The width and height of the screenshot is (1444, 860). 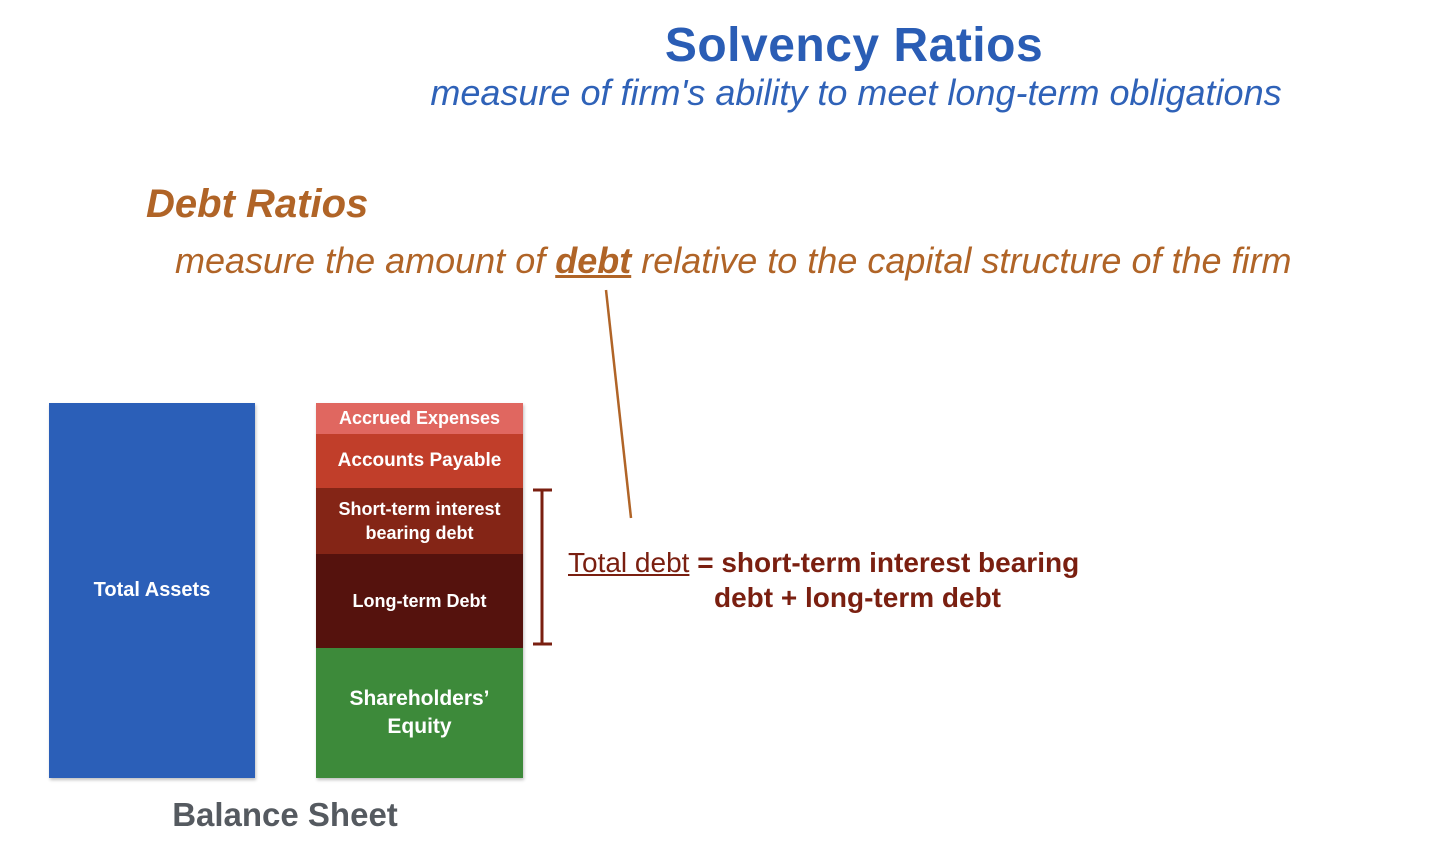 What do you see at coordinates (542, 567) in the screenshot?
I see `debt-bracket` at bounding box center [542, 567].